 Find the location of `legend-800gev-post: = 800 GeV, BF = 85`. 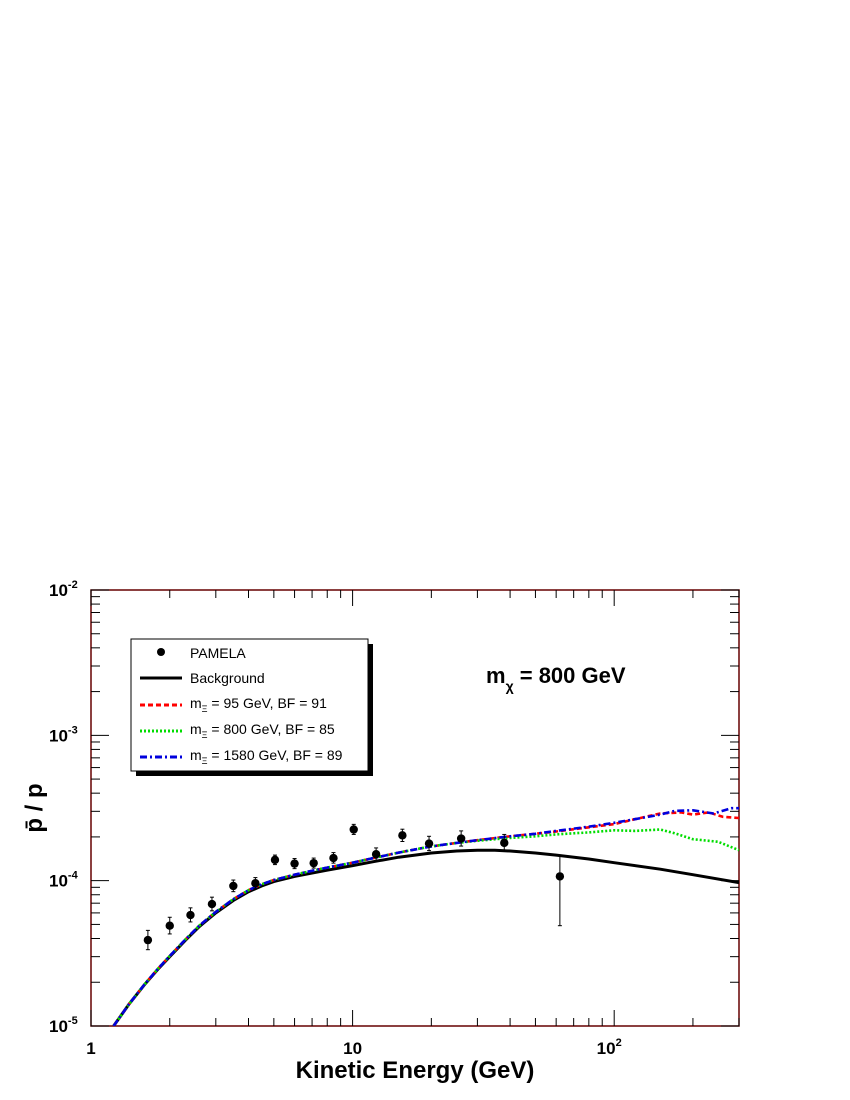

legend-800gev-post: = 800 GeV, BF = 85 is located at coordinates (271, 729).